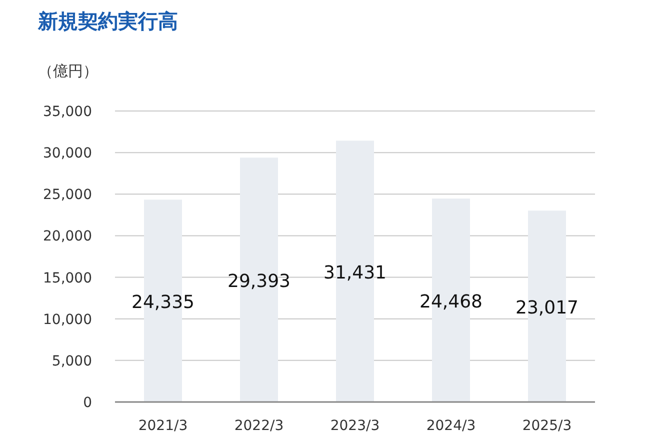 The width and height of the screenshot is (658, 439). Describe the element at coordinates (72, 361) in the screenshot. I see `y-tick-label: 5,000` at that location.